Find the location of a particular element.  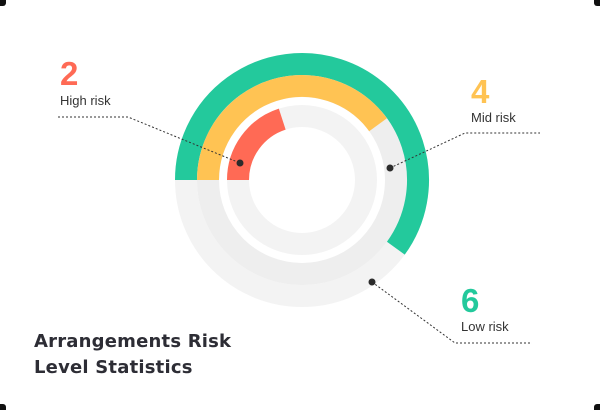

label-low-risk: Low risk is located at coordinates (485, 326).